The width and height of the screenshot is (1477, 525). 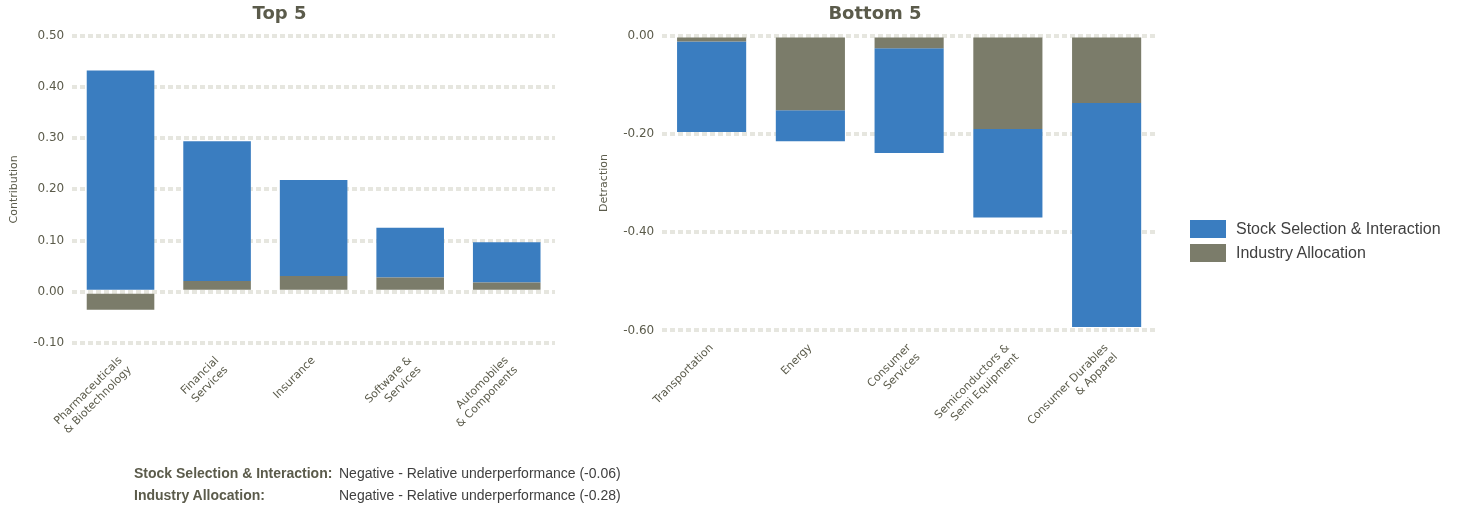 What do you see at coordinates (51, 85) in the screenshot?
I see `y-tick-label: 0.40` at bounding box center [51, 85].